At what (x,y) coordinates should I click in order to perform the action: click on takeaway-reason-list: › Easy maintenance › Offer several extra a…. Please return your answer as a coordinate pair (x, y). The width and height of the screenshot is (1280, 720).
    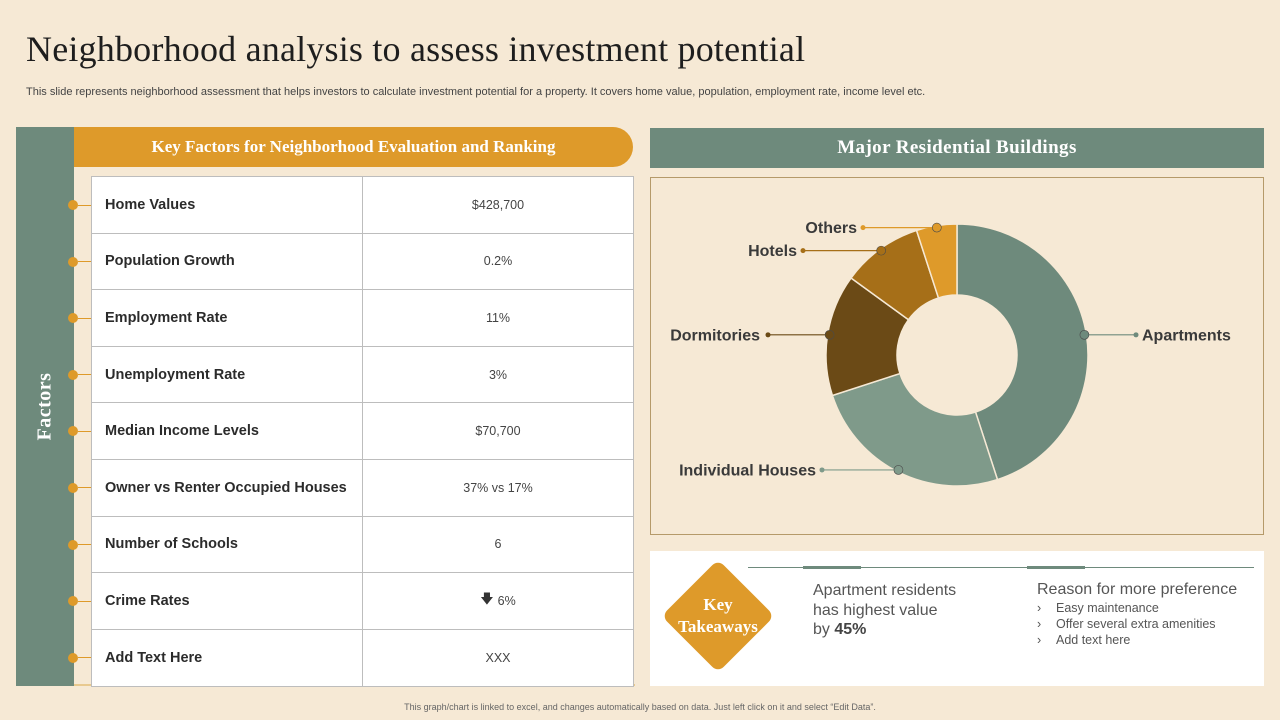
    Looking at the image, I should click on (1126, 624).